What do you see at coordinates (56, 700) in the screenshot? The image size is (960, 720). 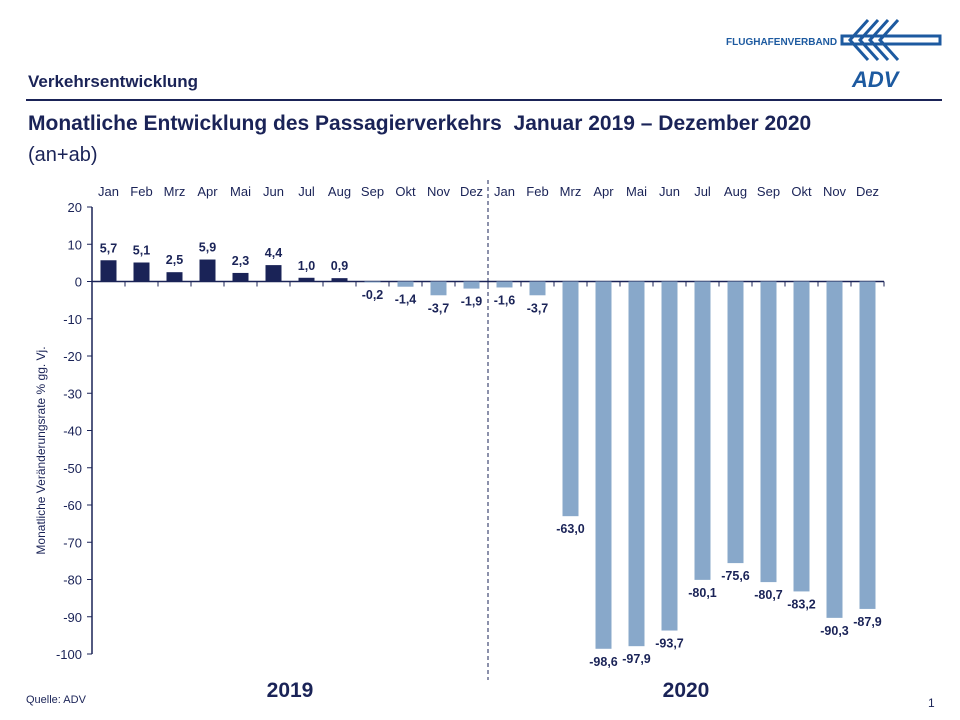 I see `source-note: Quelle: ADV` at bounding box center [56, 700].